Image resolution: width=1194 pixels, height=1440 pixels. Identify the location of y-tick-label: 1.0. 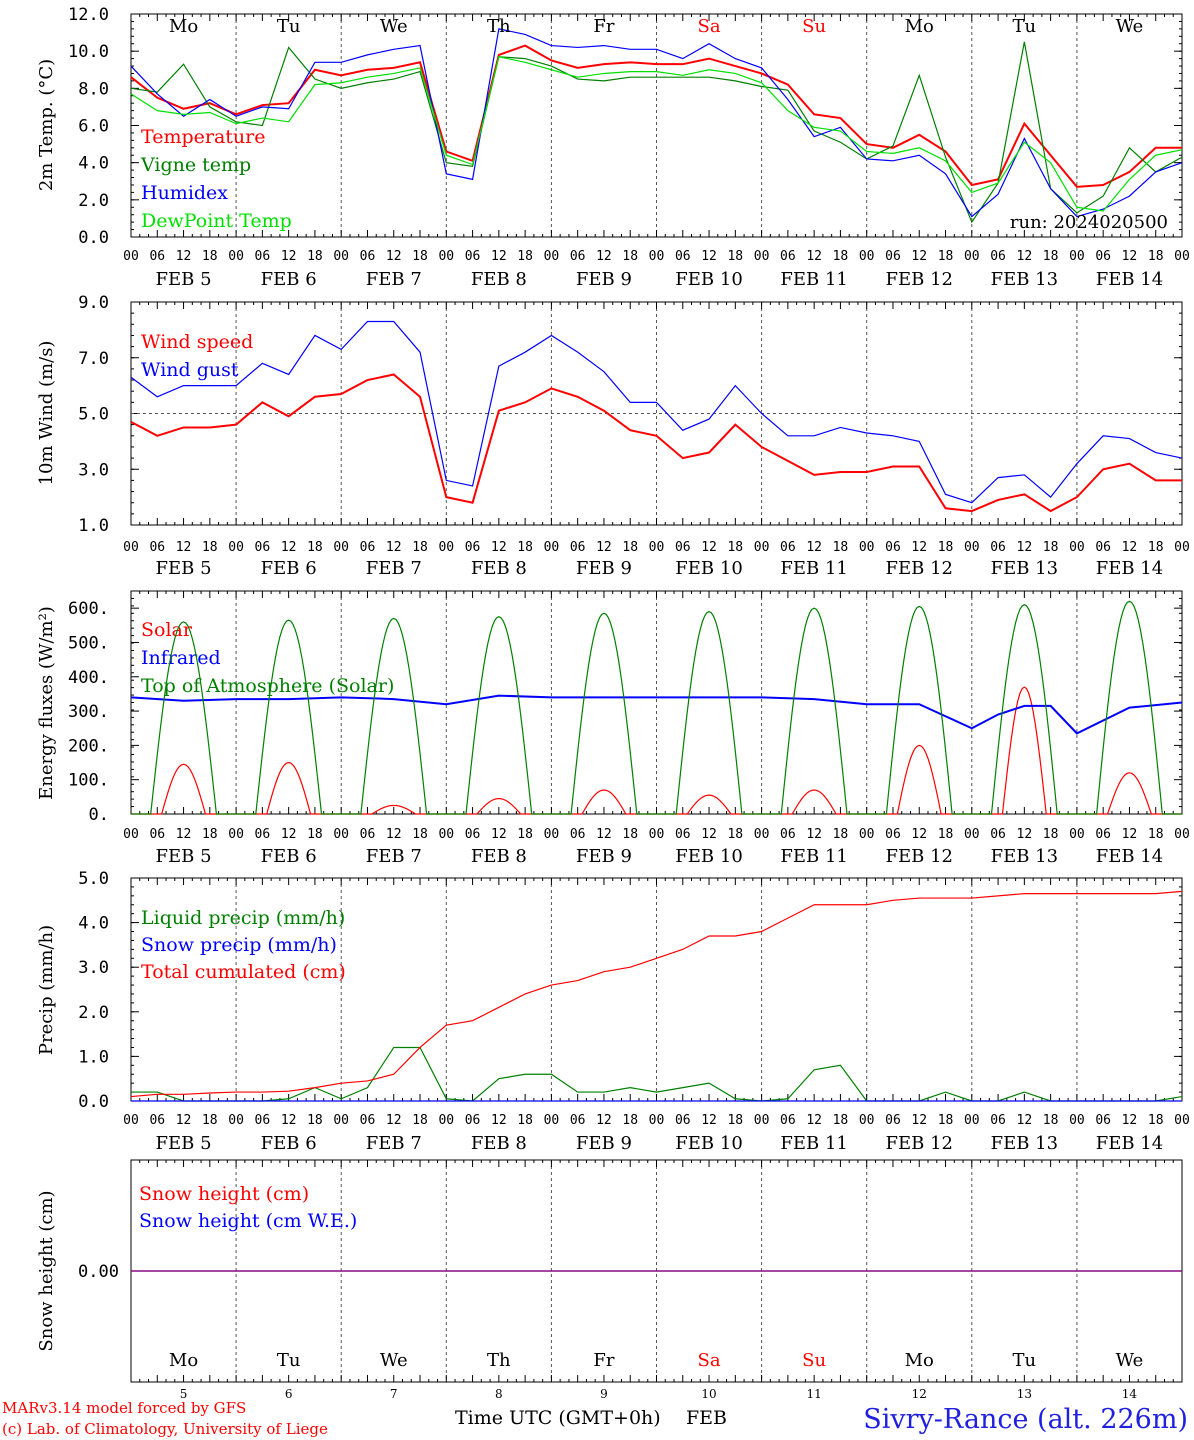
(93, 1057).